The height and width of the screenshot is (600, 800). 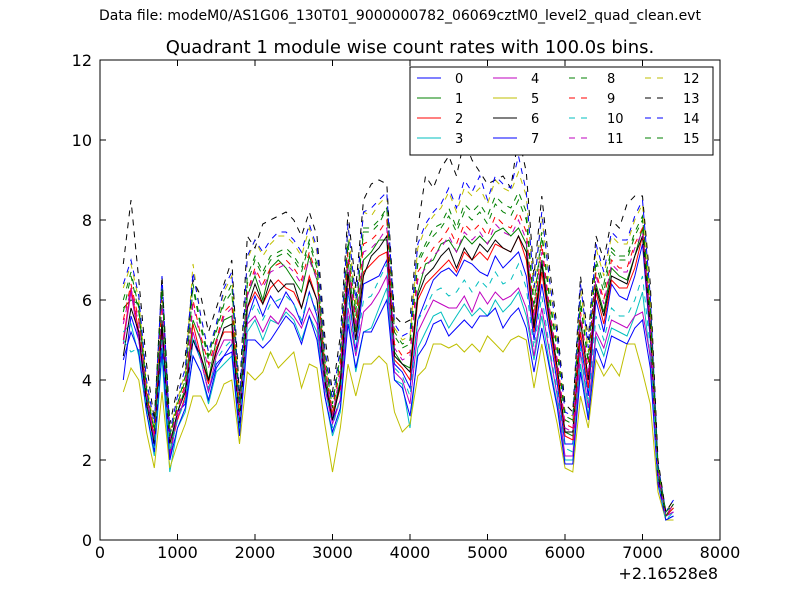 What do you see at coordinates (255, 552) in the screenshot?
I see `x-tick-label: 2000` at bounding box center [255, 552].